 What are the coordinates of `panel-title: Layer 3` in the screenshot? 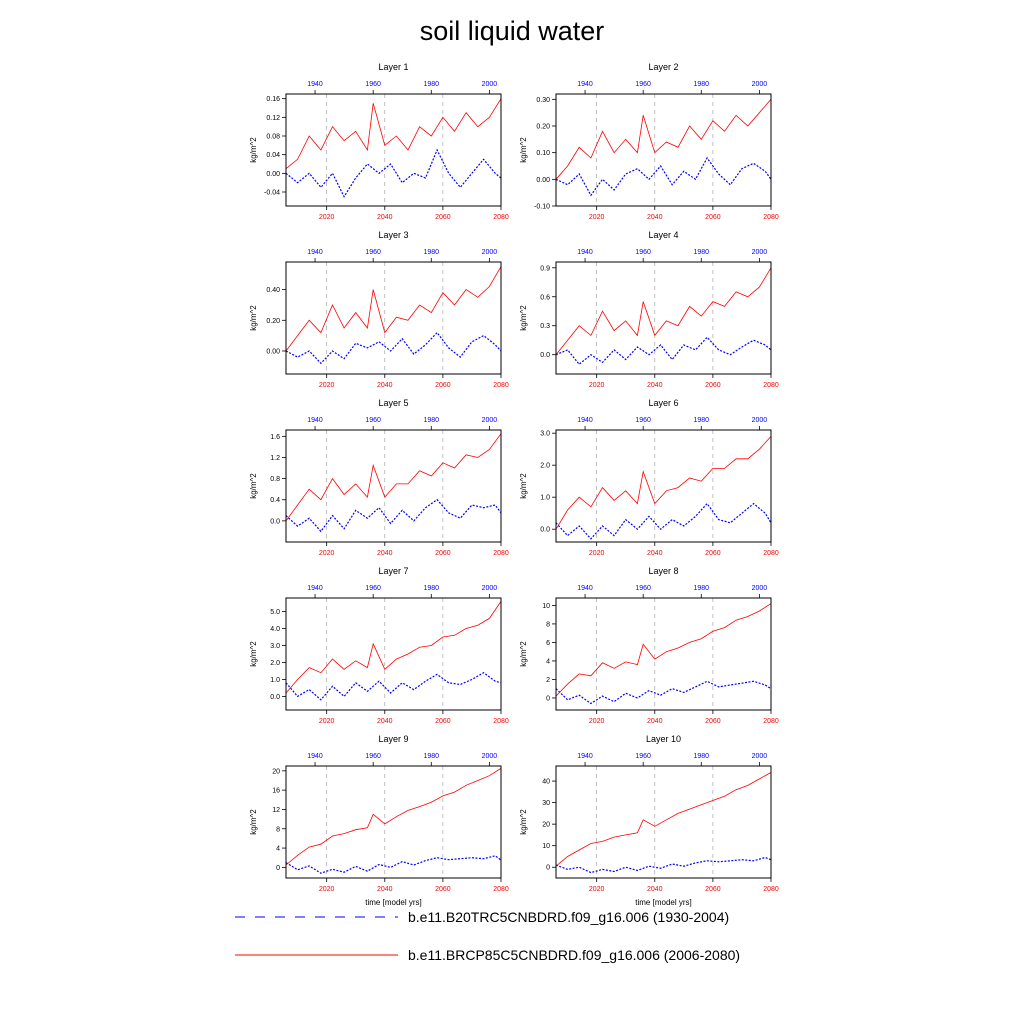 It's located at (393, 235).